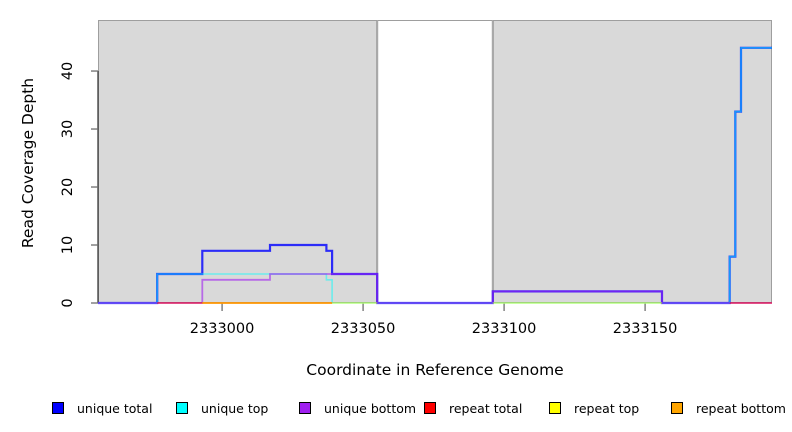 The width and height of the screenshot is (792, 432). I want to click on legend-item-unique-total: unique total, so click(102, 408).